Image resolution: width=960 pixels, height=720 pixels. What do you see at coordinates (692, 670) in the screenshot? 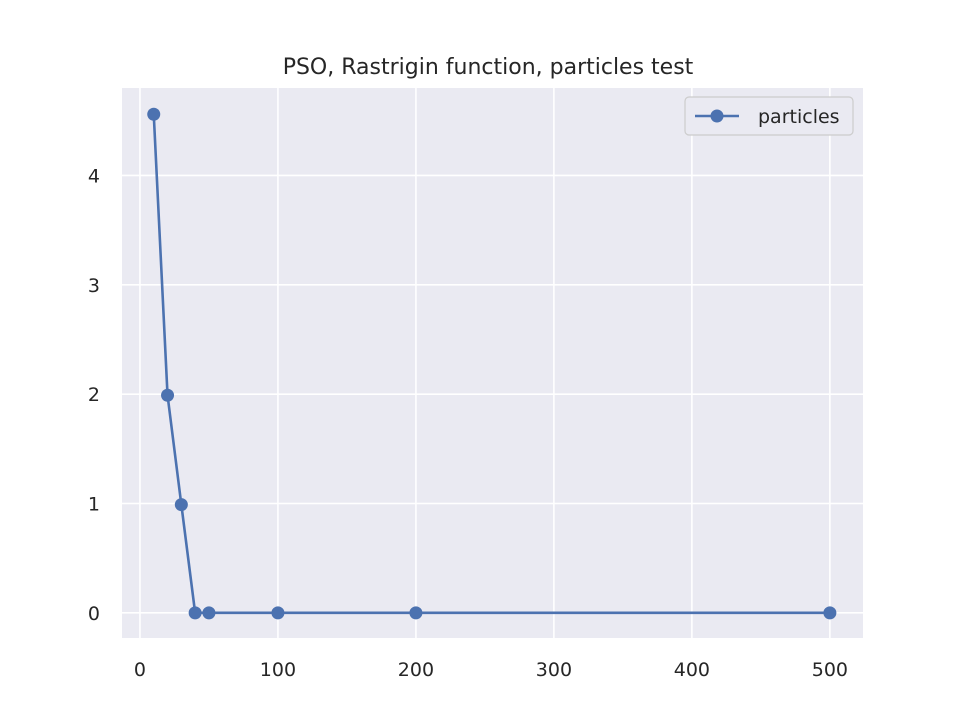
I see `x-tick-label: 400` at bounding box center [692, 670].